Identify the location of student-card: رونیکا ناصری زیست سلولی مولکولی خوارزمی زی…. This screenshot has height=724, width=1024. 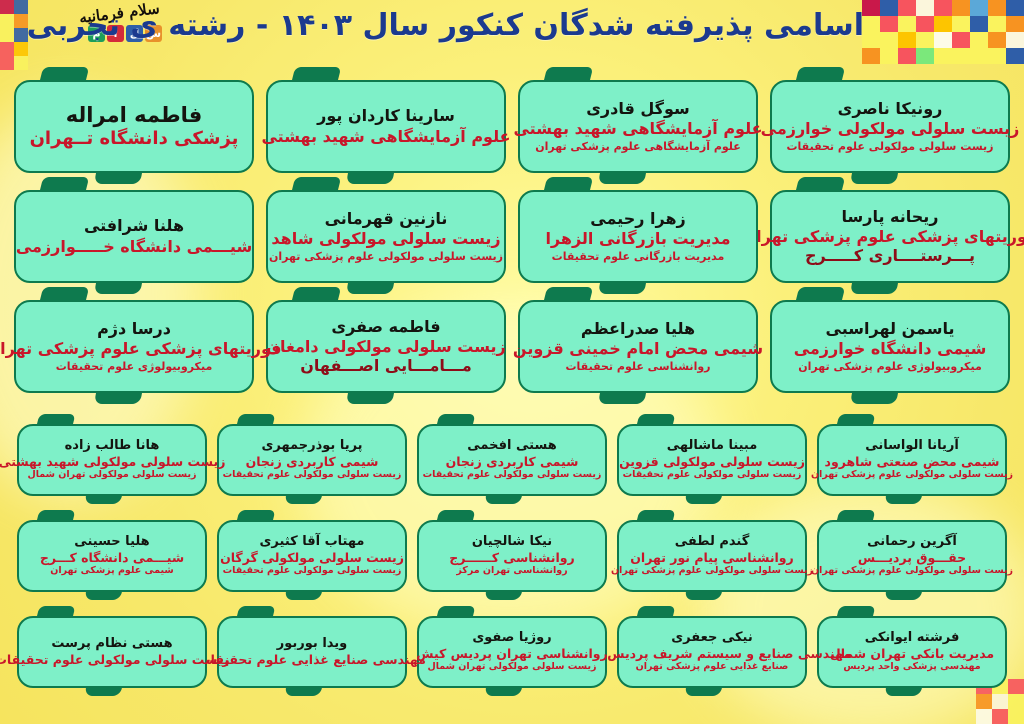
(890, 126).